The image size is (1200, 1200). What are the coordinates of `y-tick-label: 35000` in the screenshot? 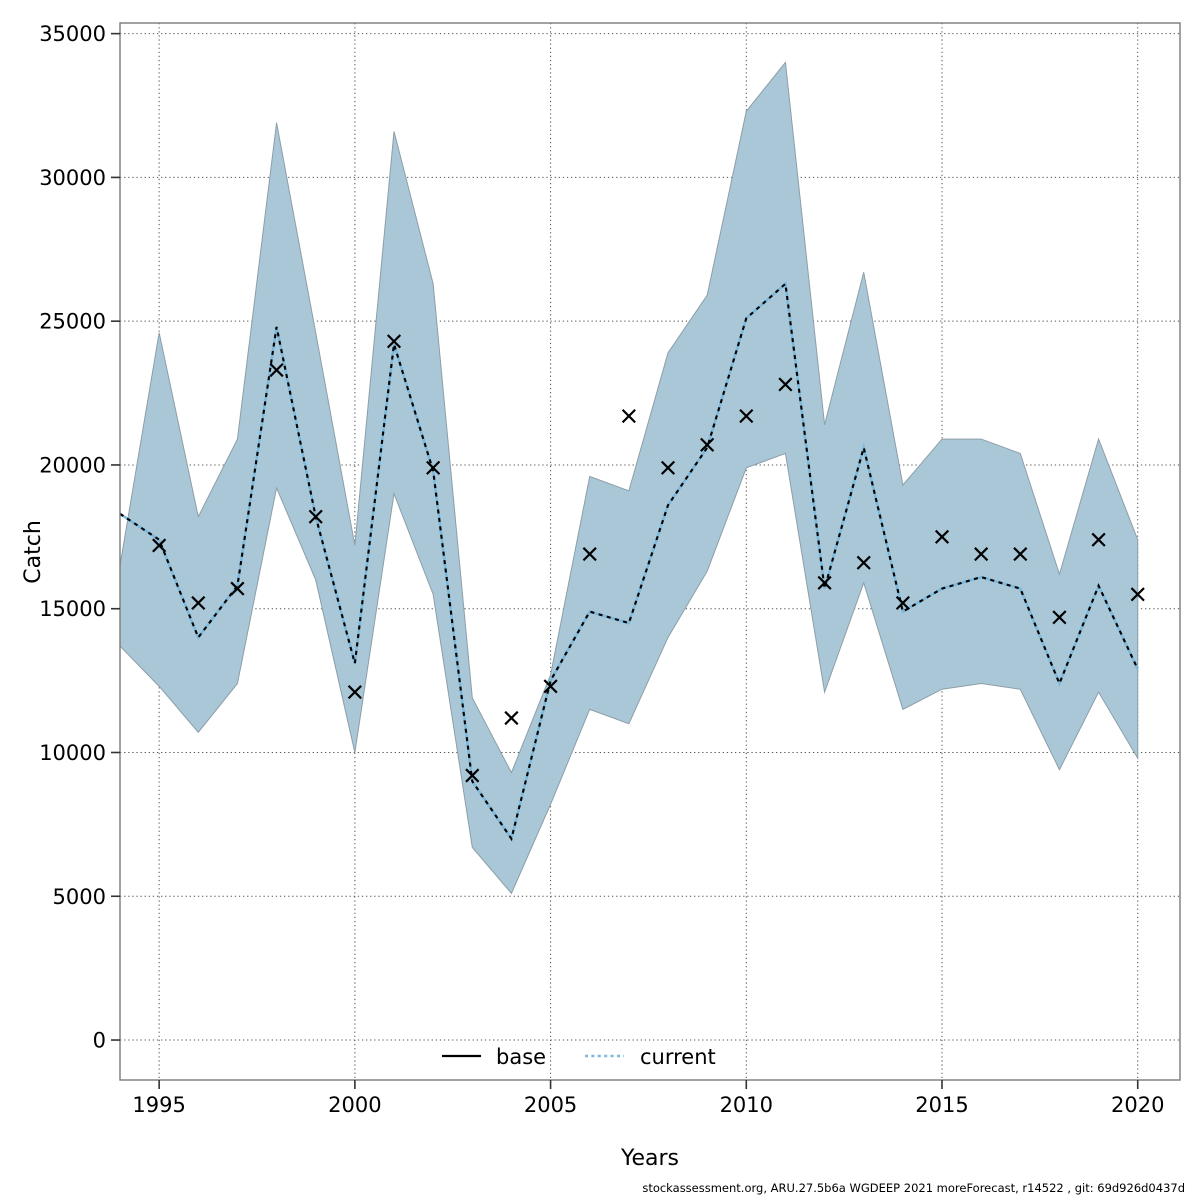 It's located at (72, 34).